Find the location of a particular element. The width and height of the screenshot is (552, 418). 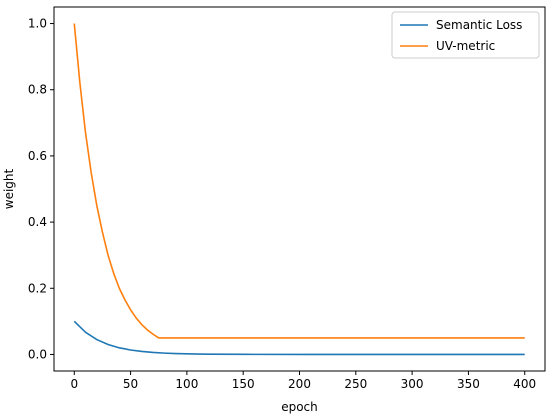

y-axis-ticks: 0.0 0.2 0.4 0.6 0.8 1.0 is located at coordinates (41, 189).